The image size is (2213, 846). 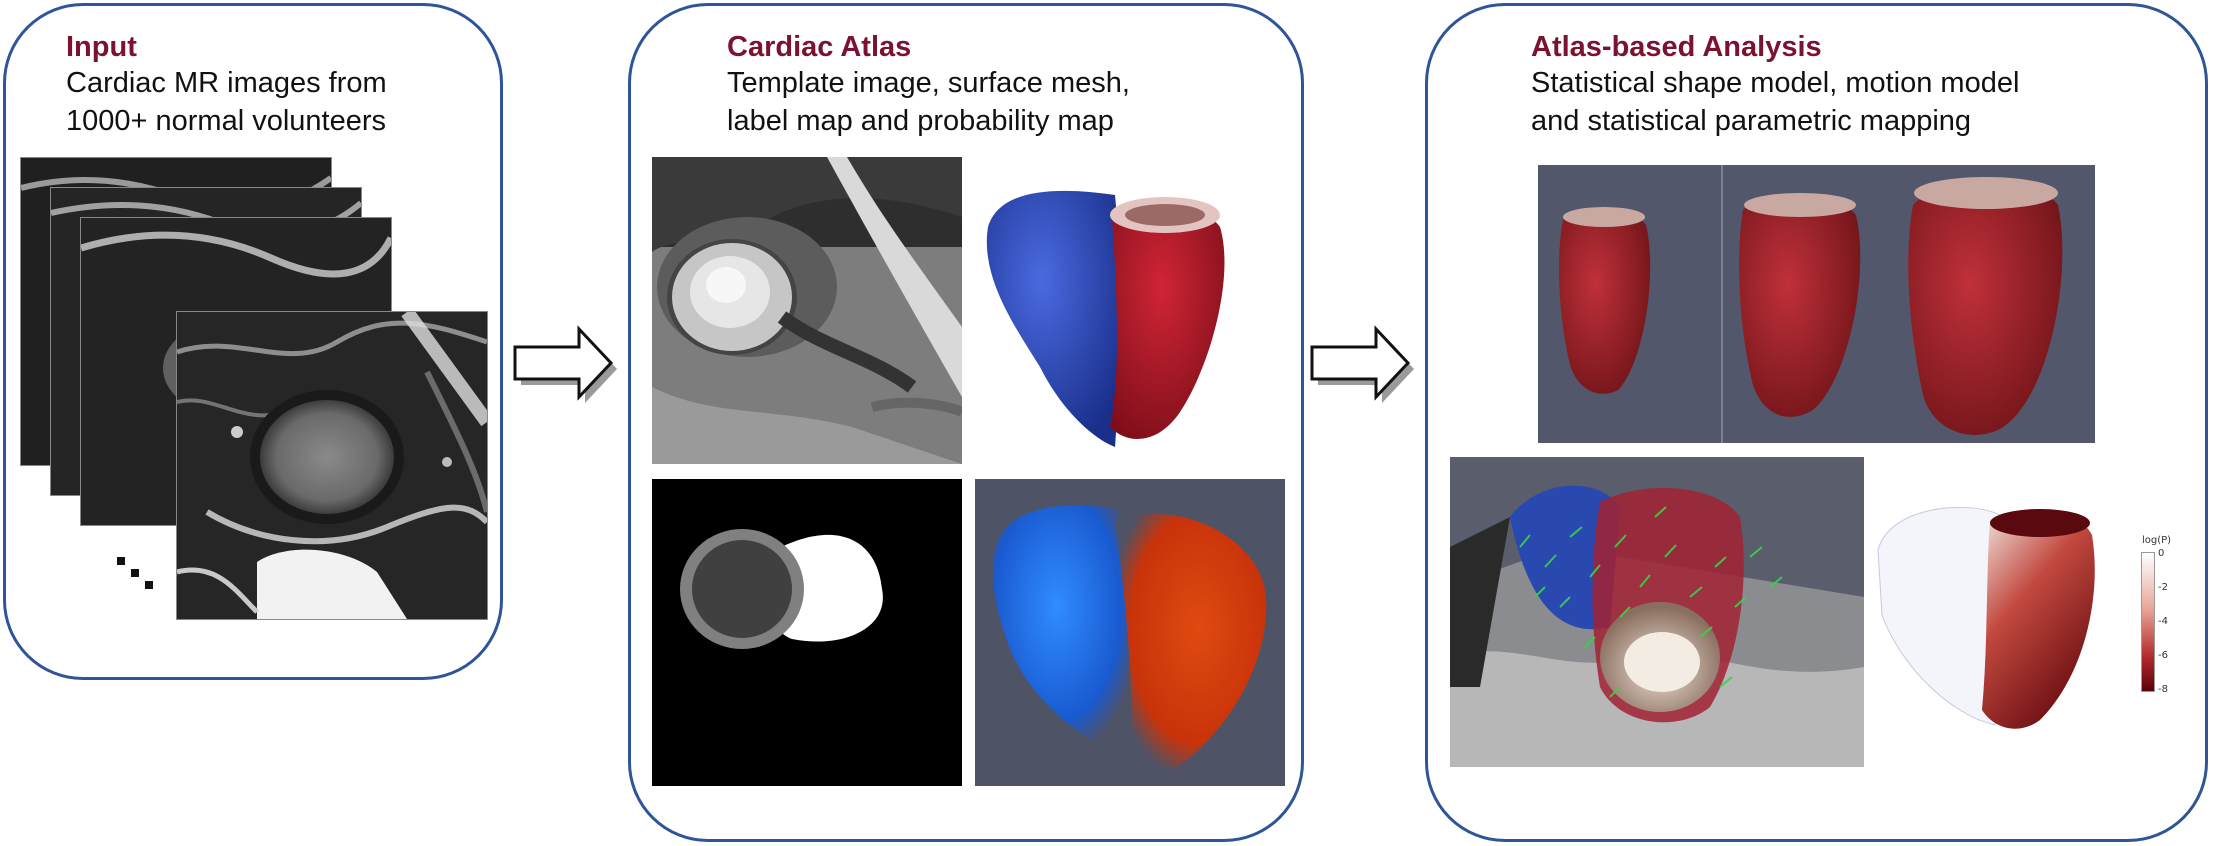 I want to click on input-subtitle-line-1: Cardiac MR images from, so click(x=226, y=83).